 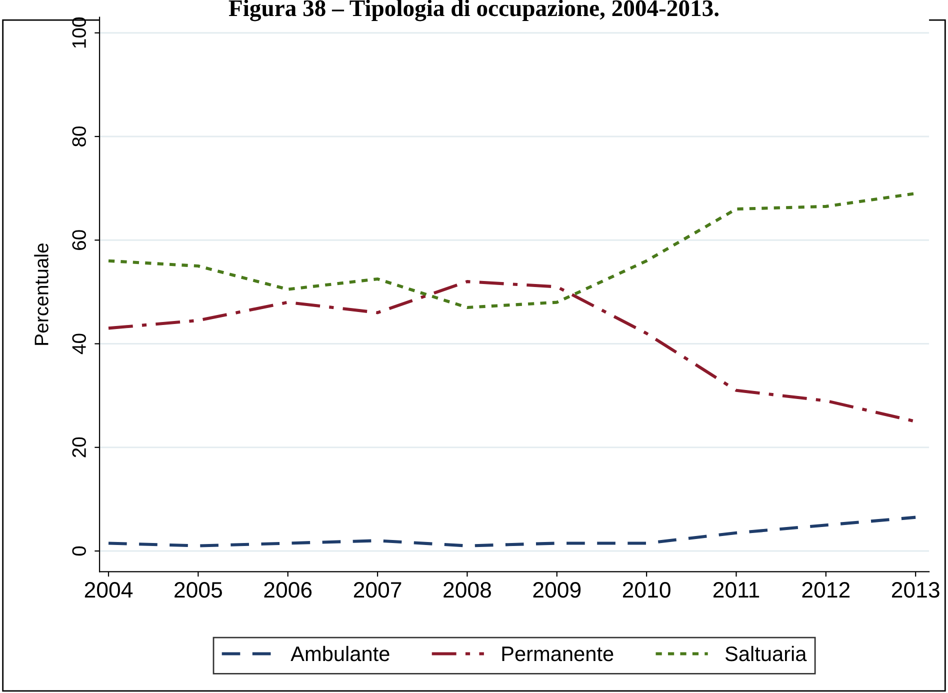 I want to click on x-tick-label: 2004, so click(x=108, y=590).